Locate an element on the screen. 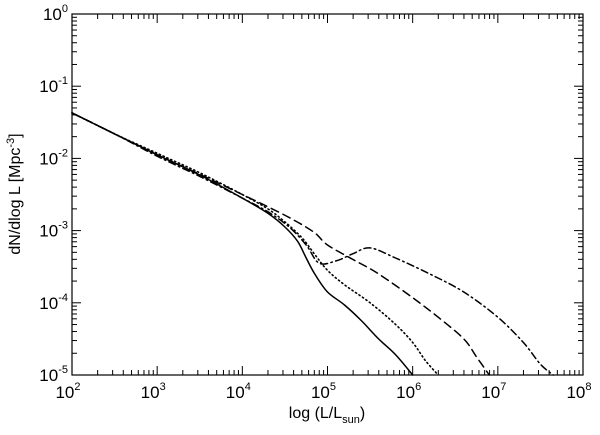 The height and width of the screenshot is (435, 600). y-tick-label: 10⁻⁵ is located at coordinates (53, 374).